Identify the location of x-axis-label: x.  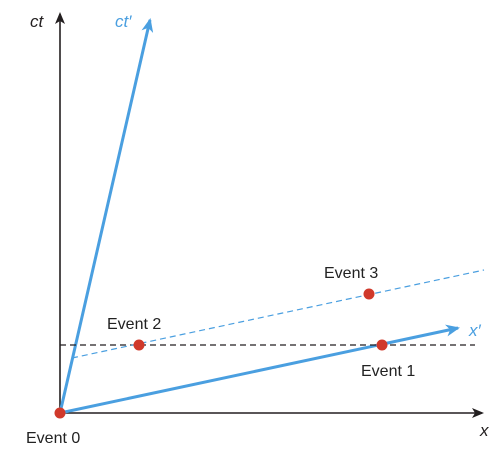
(484, 430).